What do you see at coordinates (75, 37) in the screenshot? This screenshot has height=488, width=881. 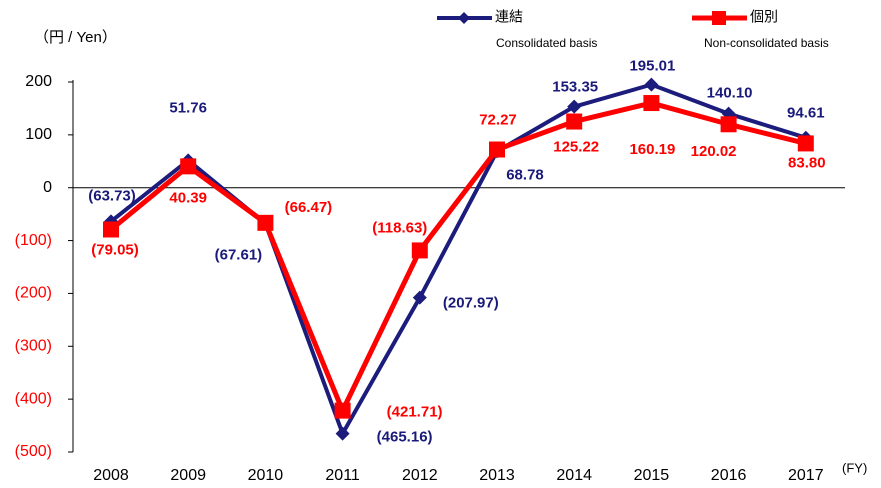 I see `unit-label: （円 / Yen）` at bounding box center [75, 37].